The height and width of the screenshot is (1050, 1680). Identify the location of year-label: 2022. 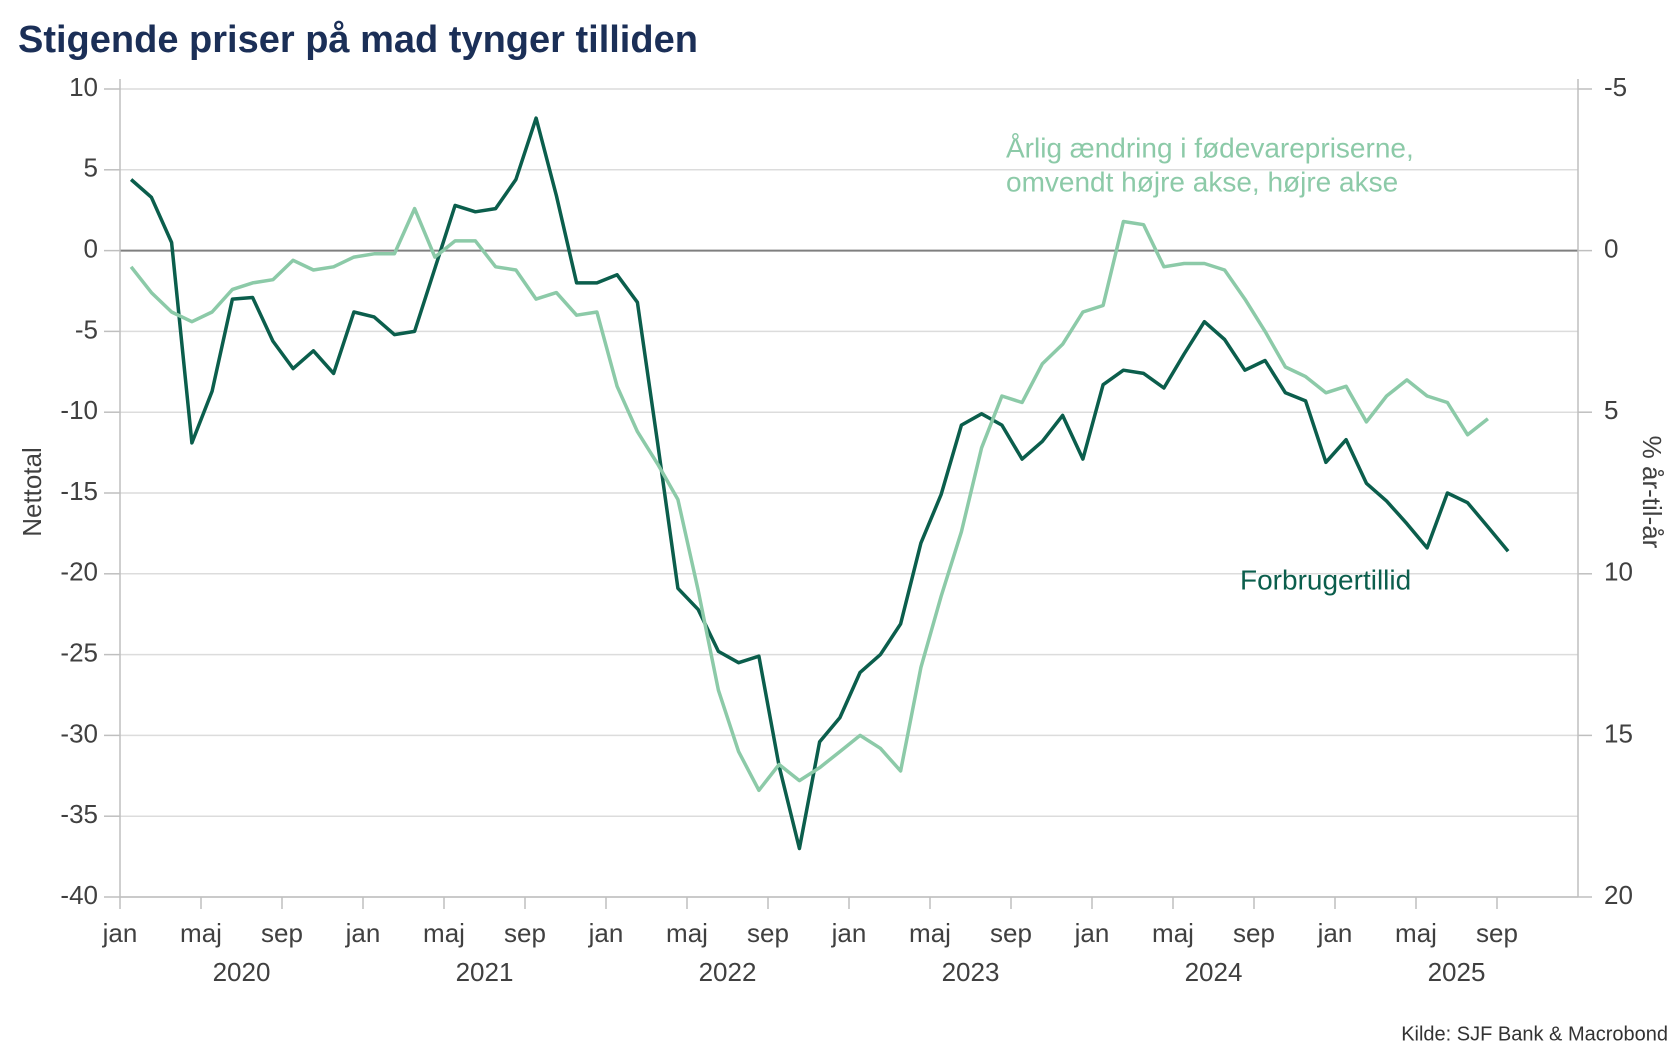
(728, 972).